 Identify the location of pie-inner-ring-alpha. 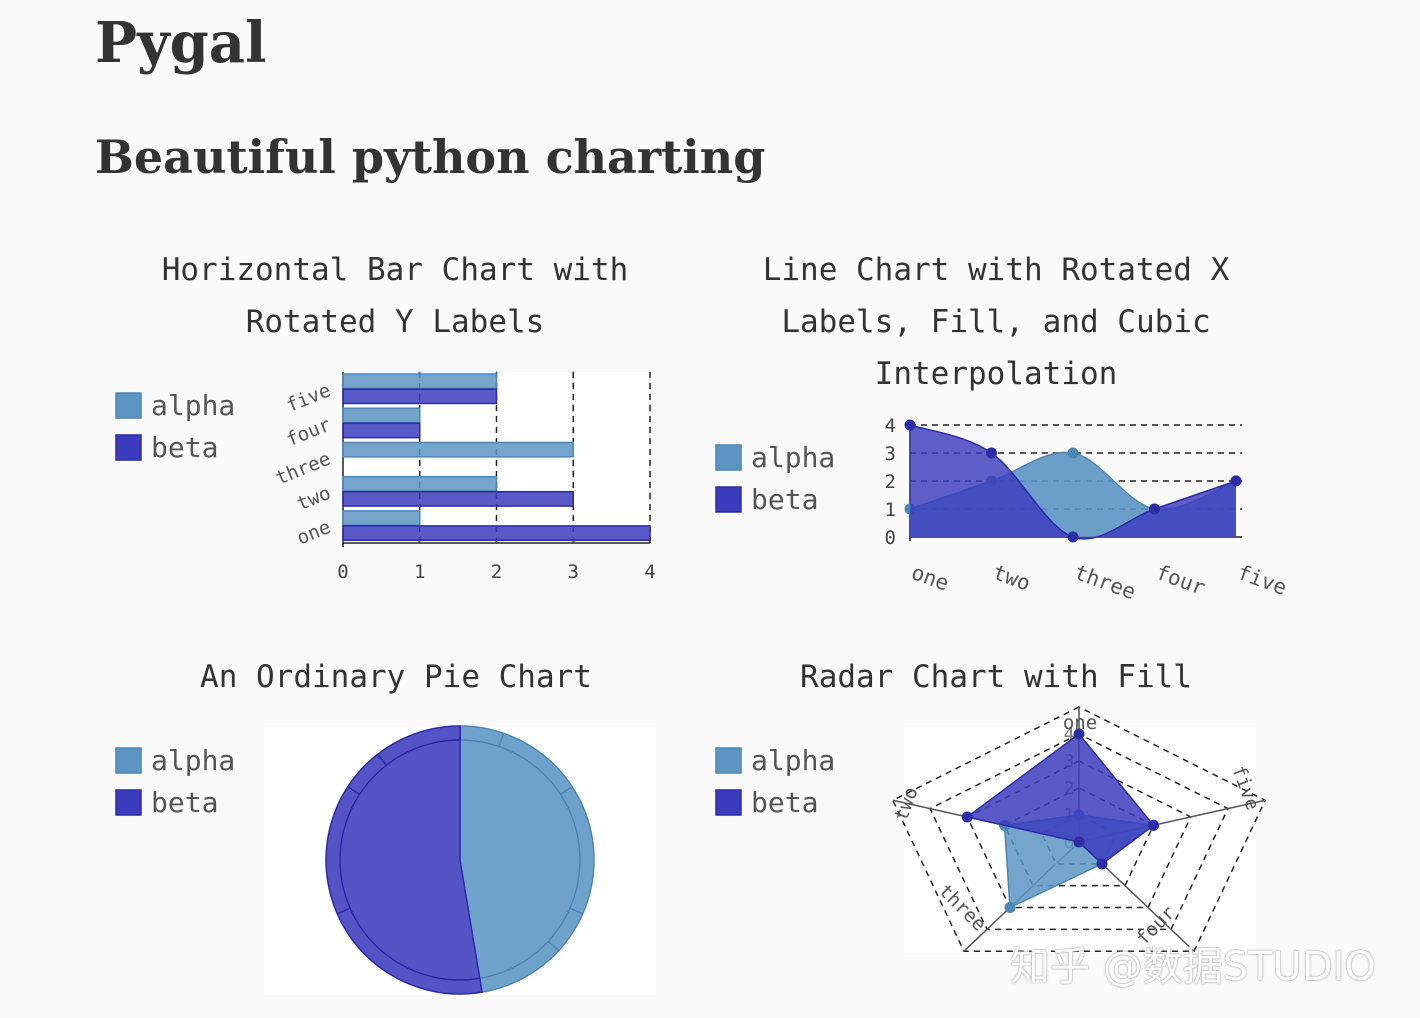
(520, 859).